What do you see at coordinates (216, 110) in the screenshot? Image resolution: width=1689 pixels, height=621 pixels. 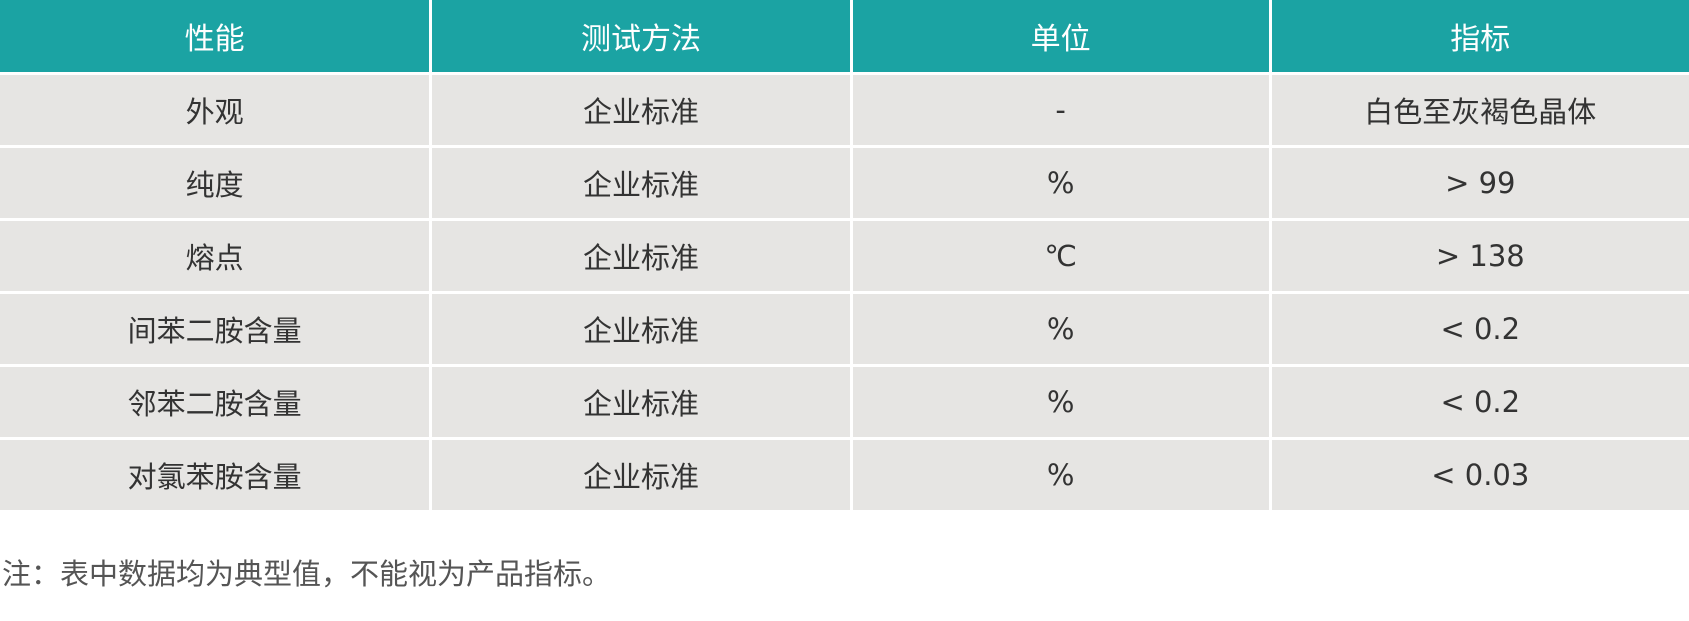 I see `cell-property: 外观` at bounding box center [216, 110].